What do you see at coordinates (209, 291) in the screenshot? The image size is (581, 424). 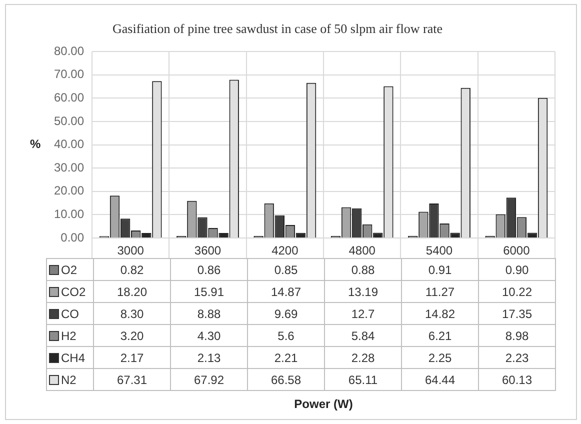 I see `data-label: 15.91` at bounding box center [209, 291].